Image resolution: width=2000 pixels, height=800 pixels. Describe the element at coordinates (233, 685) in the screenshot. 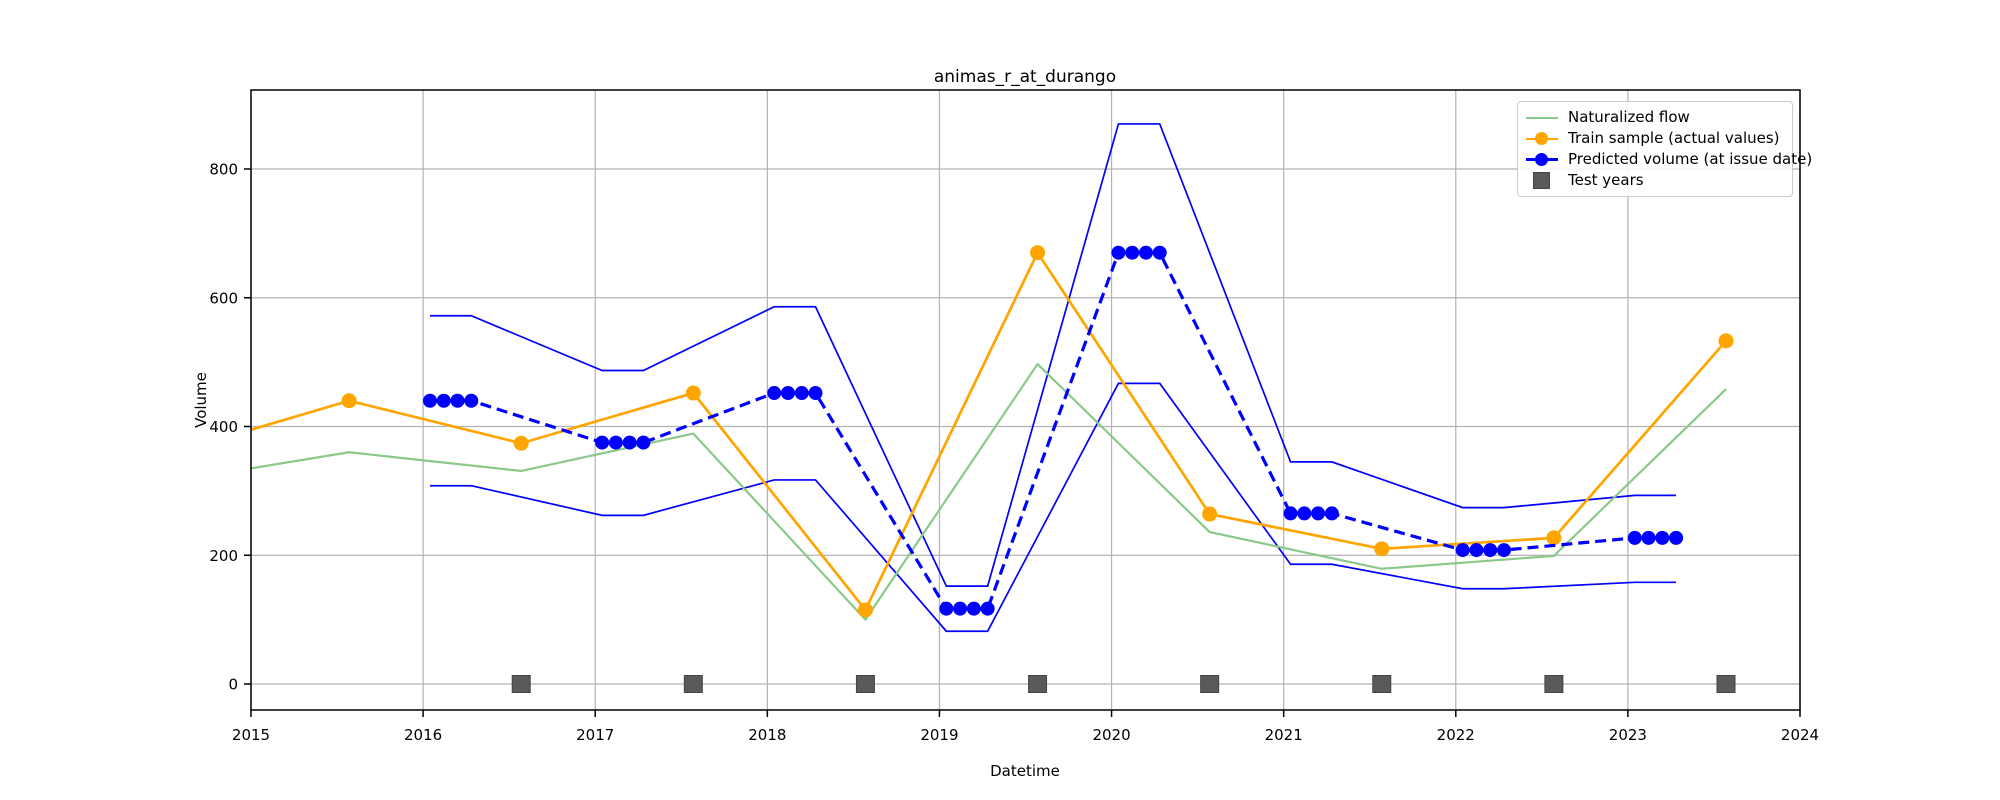

I see `y-tick-label: 0` at that location.